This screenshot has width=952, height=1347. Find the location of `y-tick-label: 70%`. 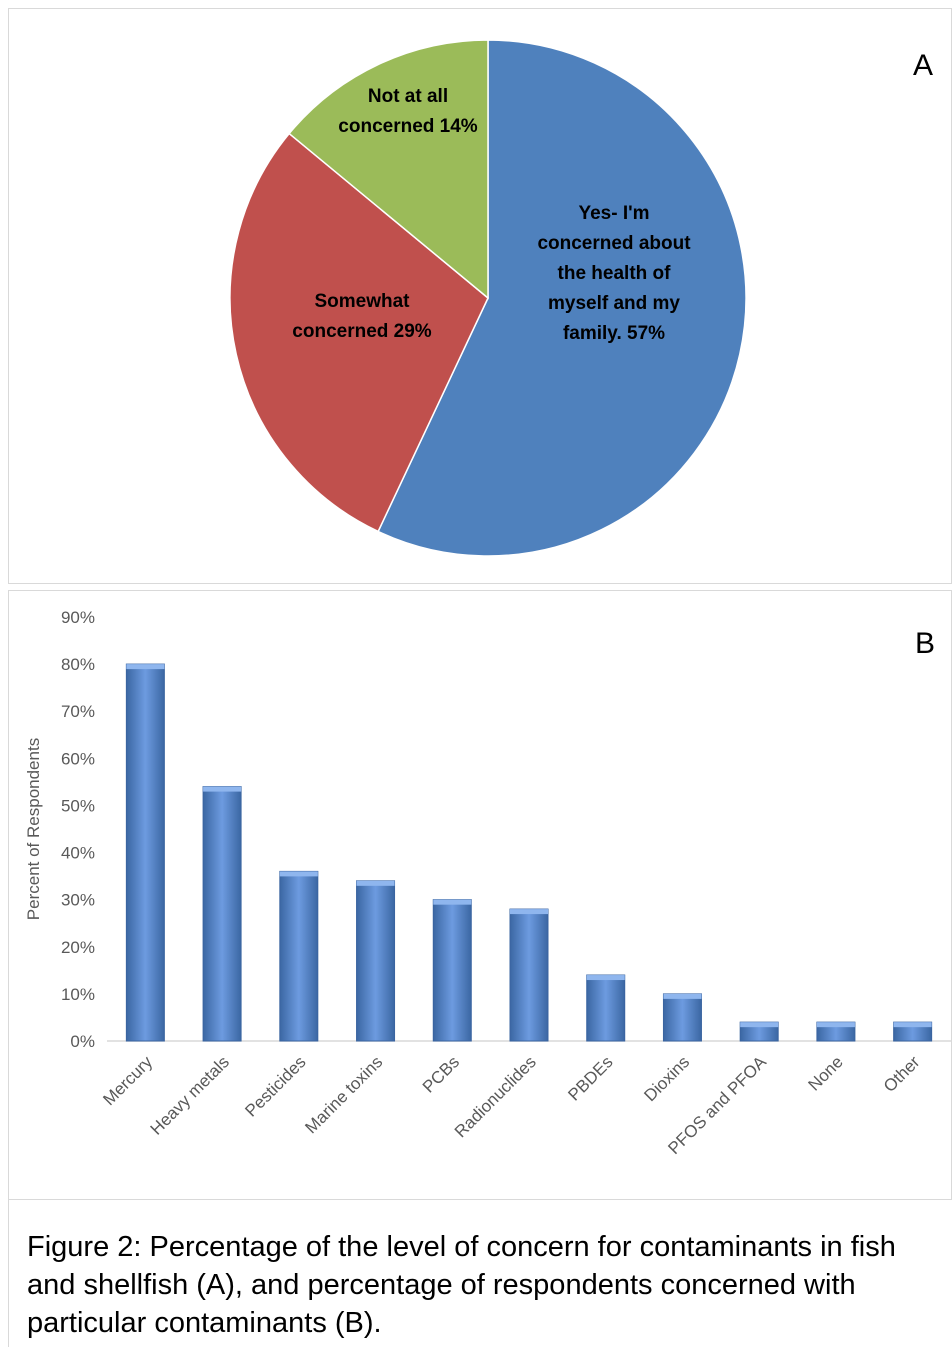

y-tick-label: 70% is located at coordinates (78, 711).